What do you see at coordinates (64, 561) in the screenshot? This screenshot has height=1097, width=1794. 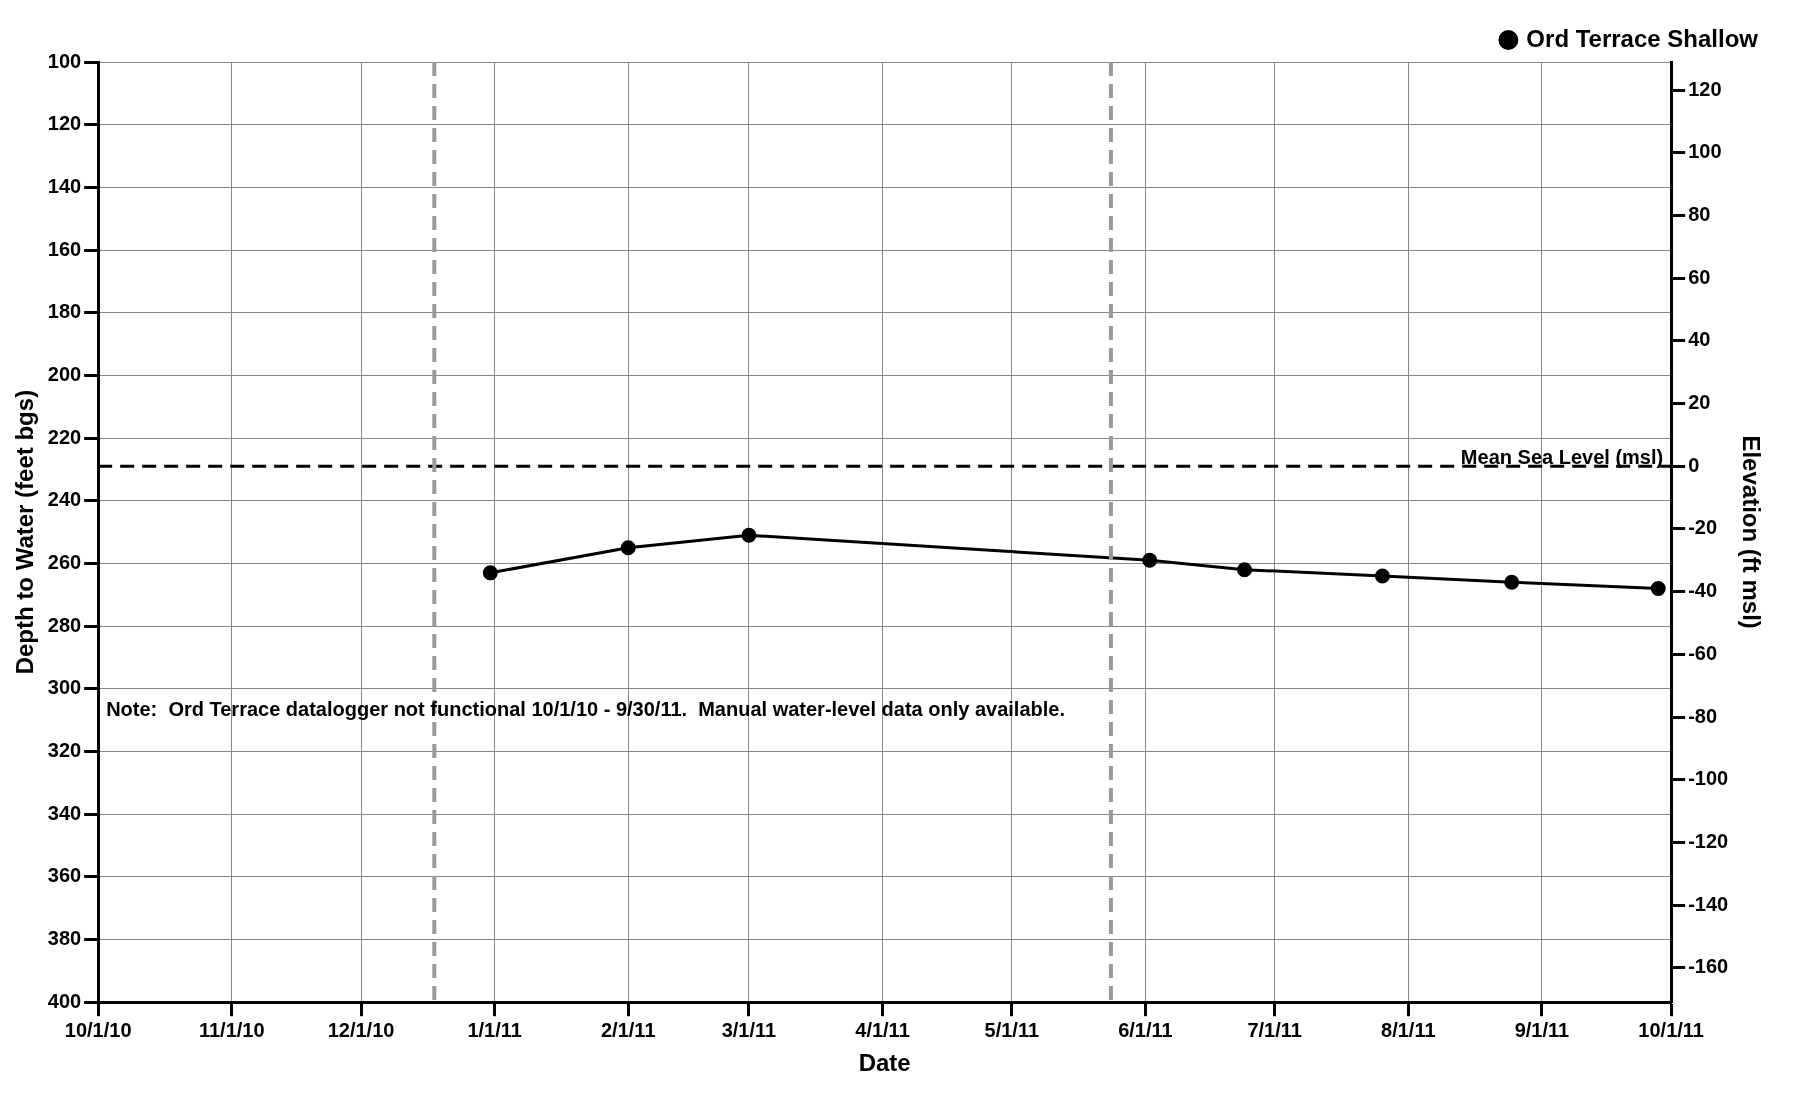 I see `y-tick-label: 260` at bounding box center [64, 561].